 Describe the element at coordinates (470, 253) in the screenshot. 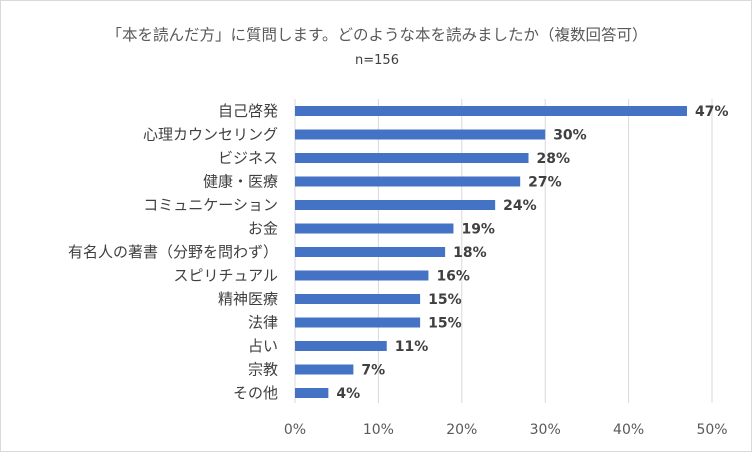

I see `value-label: 18%` at that location.